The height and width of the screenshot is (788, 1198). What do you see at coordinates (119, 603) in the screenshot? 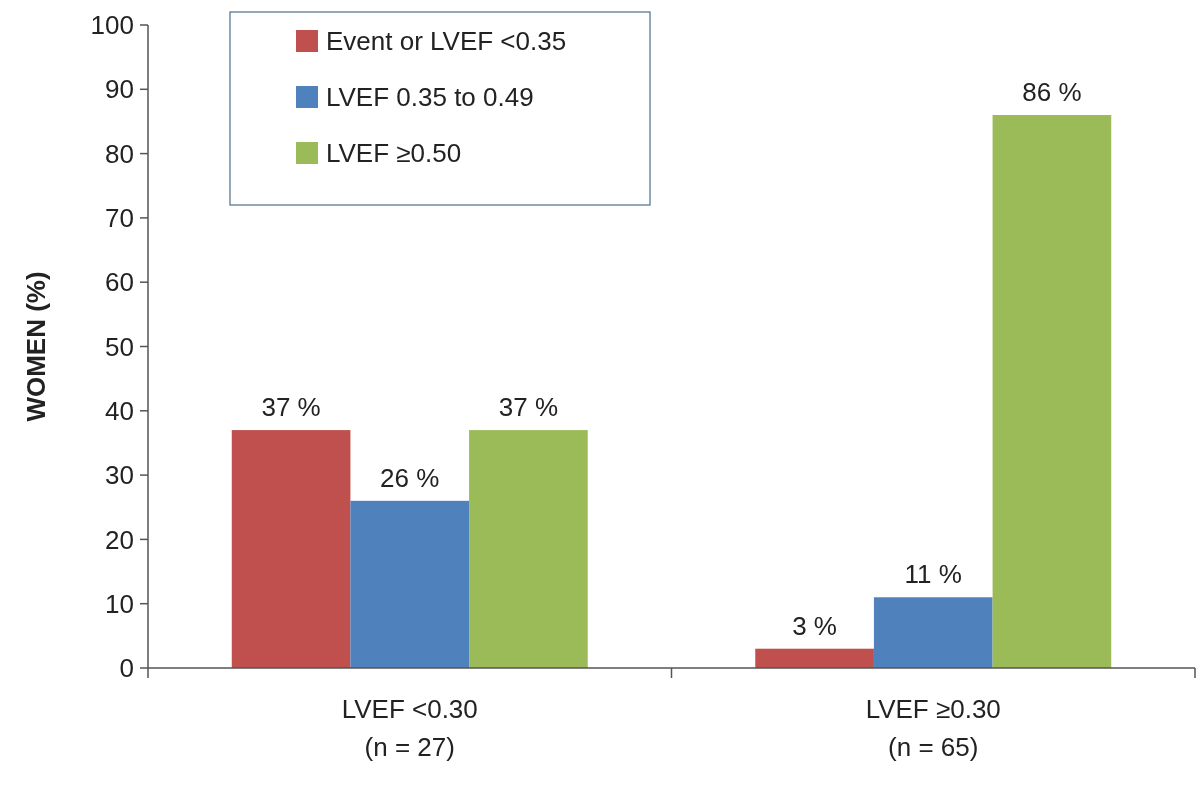
I see `y-tick-label: 10` at bounding box center [119, 603].